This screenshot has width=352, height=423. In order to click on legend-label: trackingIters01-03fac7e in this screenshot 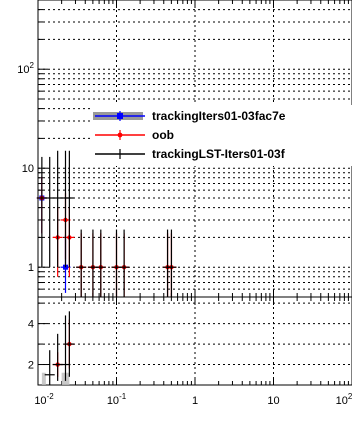, I will do `click(219, 116)`.